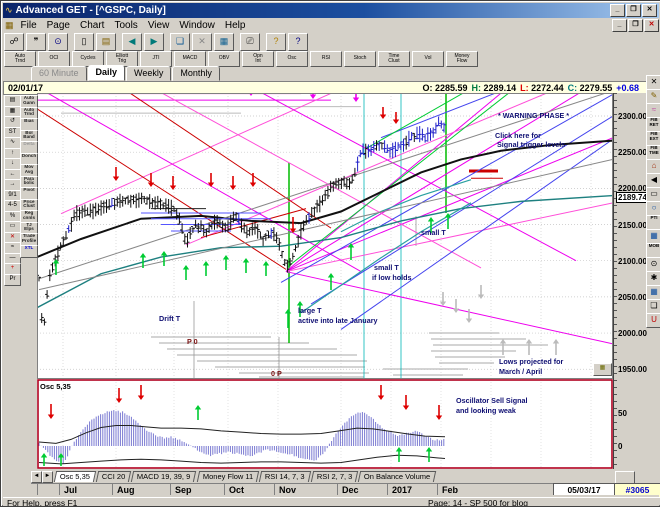  What do you see at coordinates (284, 476) in the screenshot?
I see `indicator-tab-rsi-14-7-3: RSI 14, 7, 3` at bounding box center [284, 476].